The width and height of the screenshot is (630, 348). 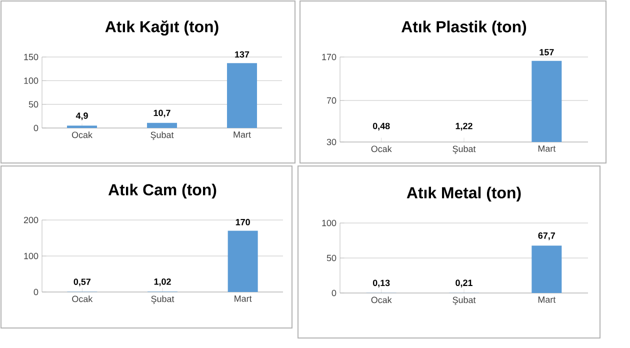 What do you see at coordinates (329, 57) in the screenshot?
I see `y-tick-label: 170` at bounding box center [329, 57].